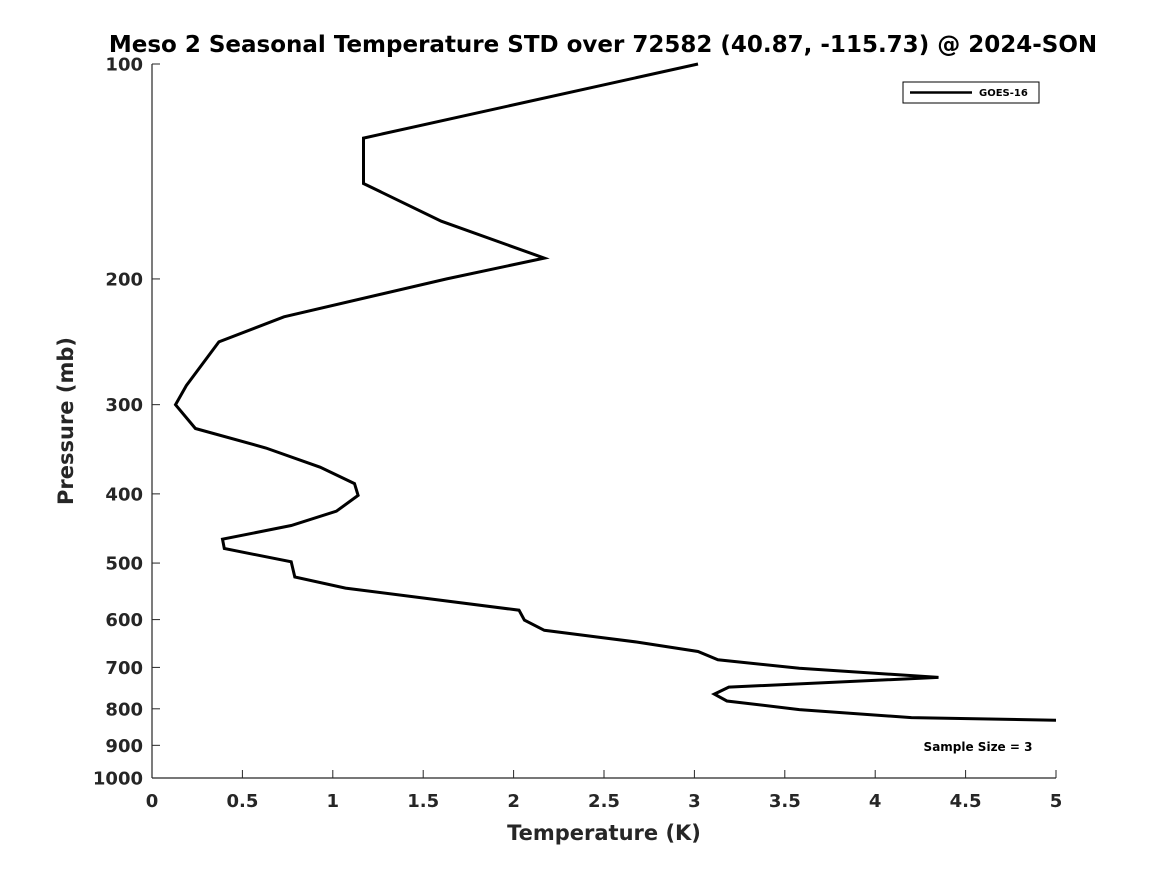 This screenshot has width=1167, height=880. What do you see at coordinates (1056, 801) in the screenshot?
I see `x-tick-label: 5` at bounding box center [1056, 801].